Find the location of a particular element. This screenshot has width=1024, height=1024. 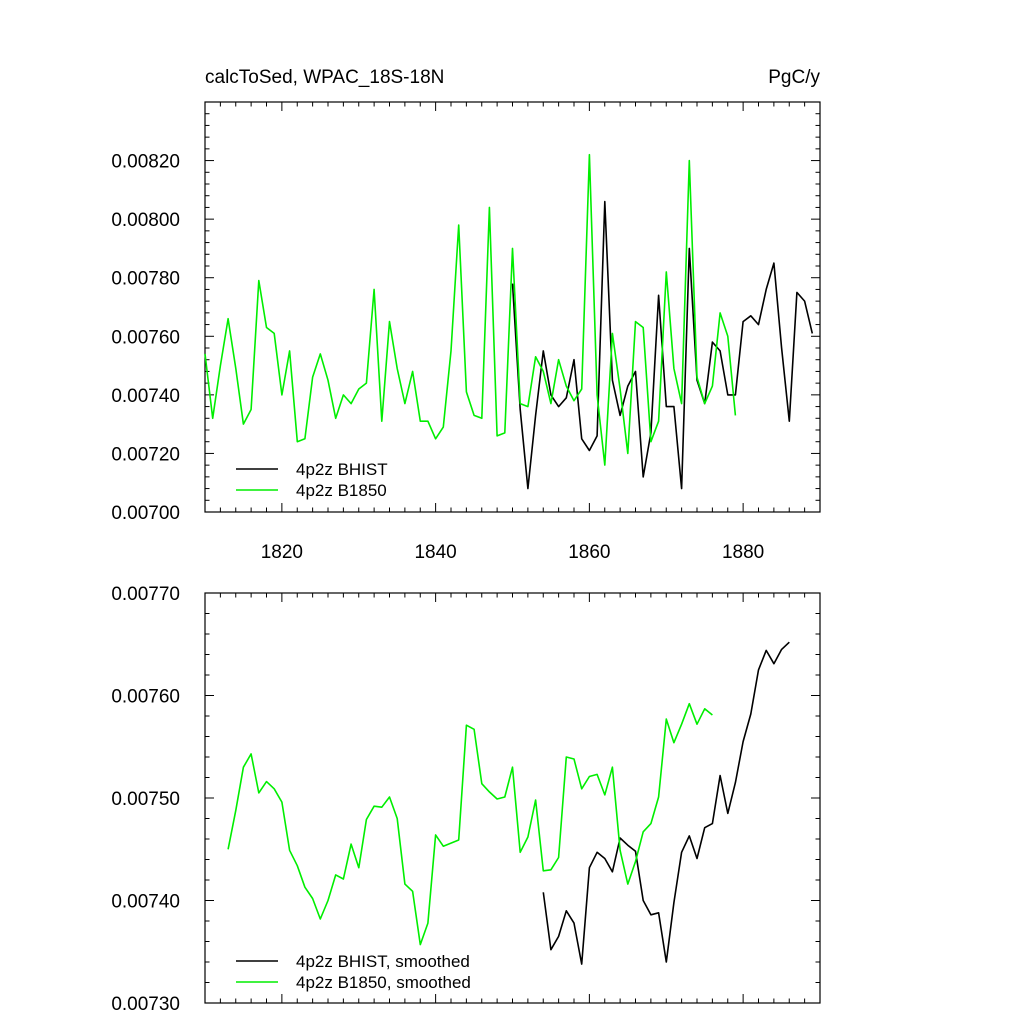

legend-label: 4p2z BHIST is located at coordinates (342, 469).